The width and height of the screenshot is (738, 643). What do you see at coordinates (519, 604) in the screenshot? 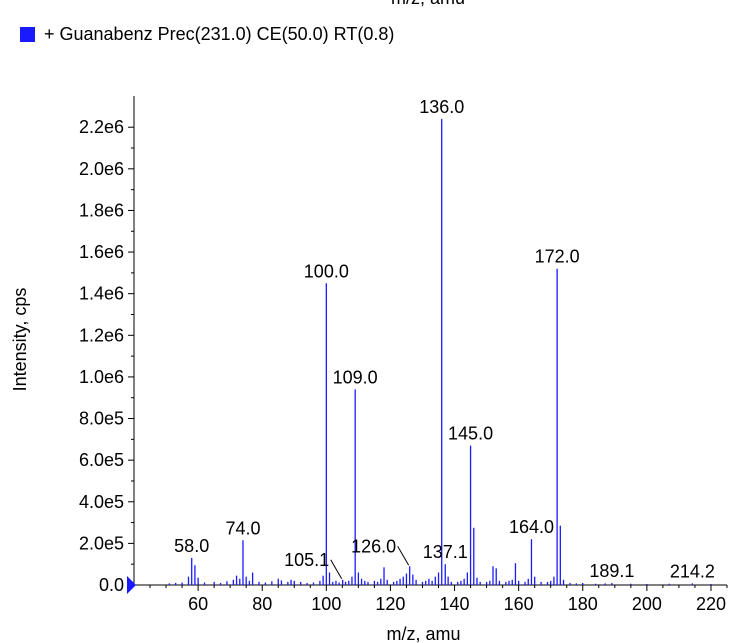
I see `x-tick-label: 160` at bounding box center [519, 604].